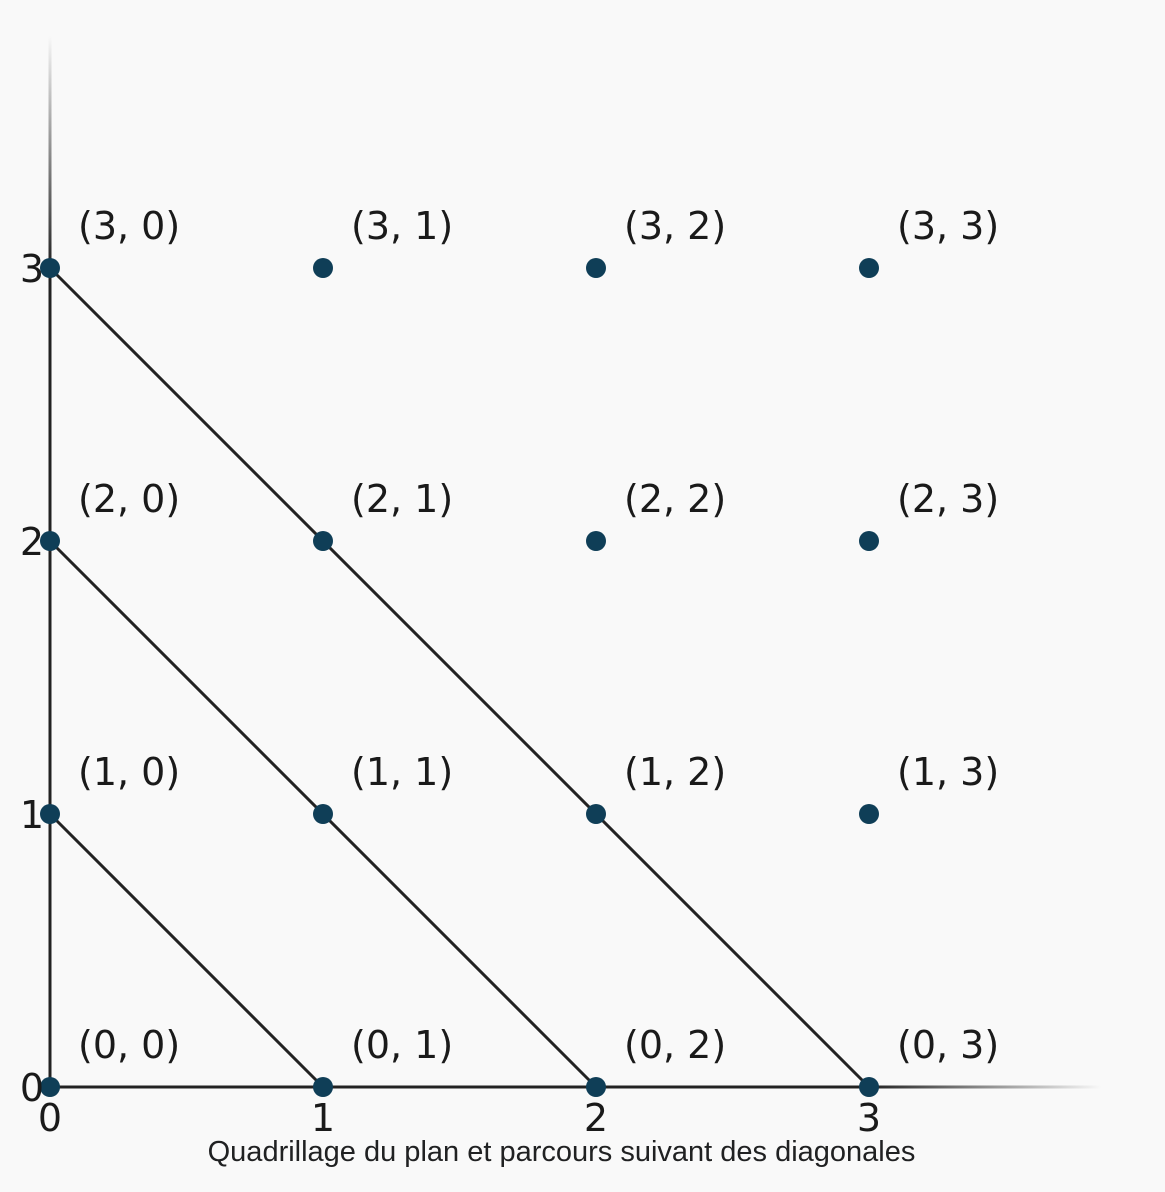 Image resolution: width=1165 pixels, height=1192 pixels. What do you see at coordinates (50, 561) in the screenshot?
I see `y-axis-line` at bounding box center [50, 561].